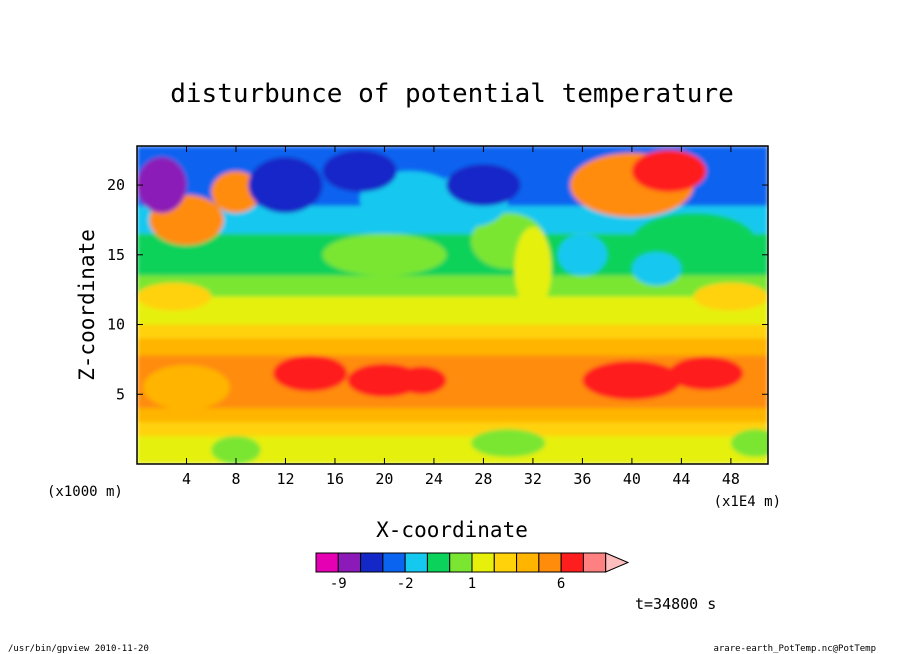 This screenshot has height=654, width=904. I want to click on x-tick-label: 24, so click(434, 479).